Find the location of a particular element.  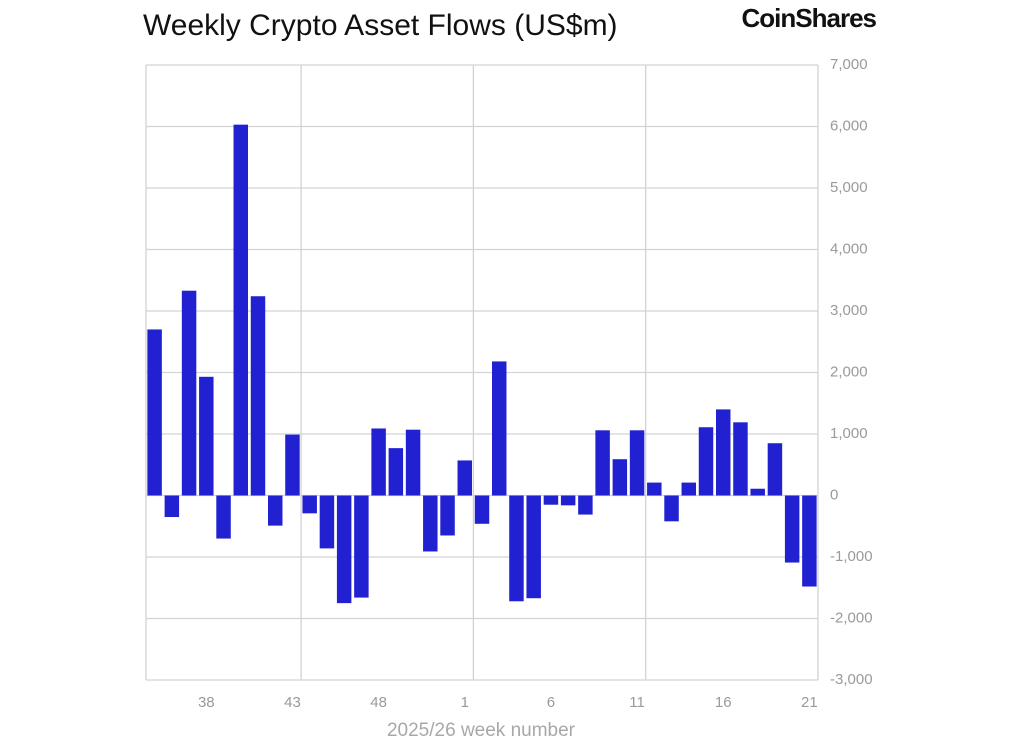

x-tick-label: 43 is located at coordinates (292, 702).